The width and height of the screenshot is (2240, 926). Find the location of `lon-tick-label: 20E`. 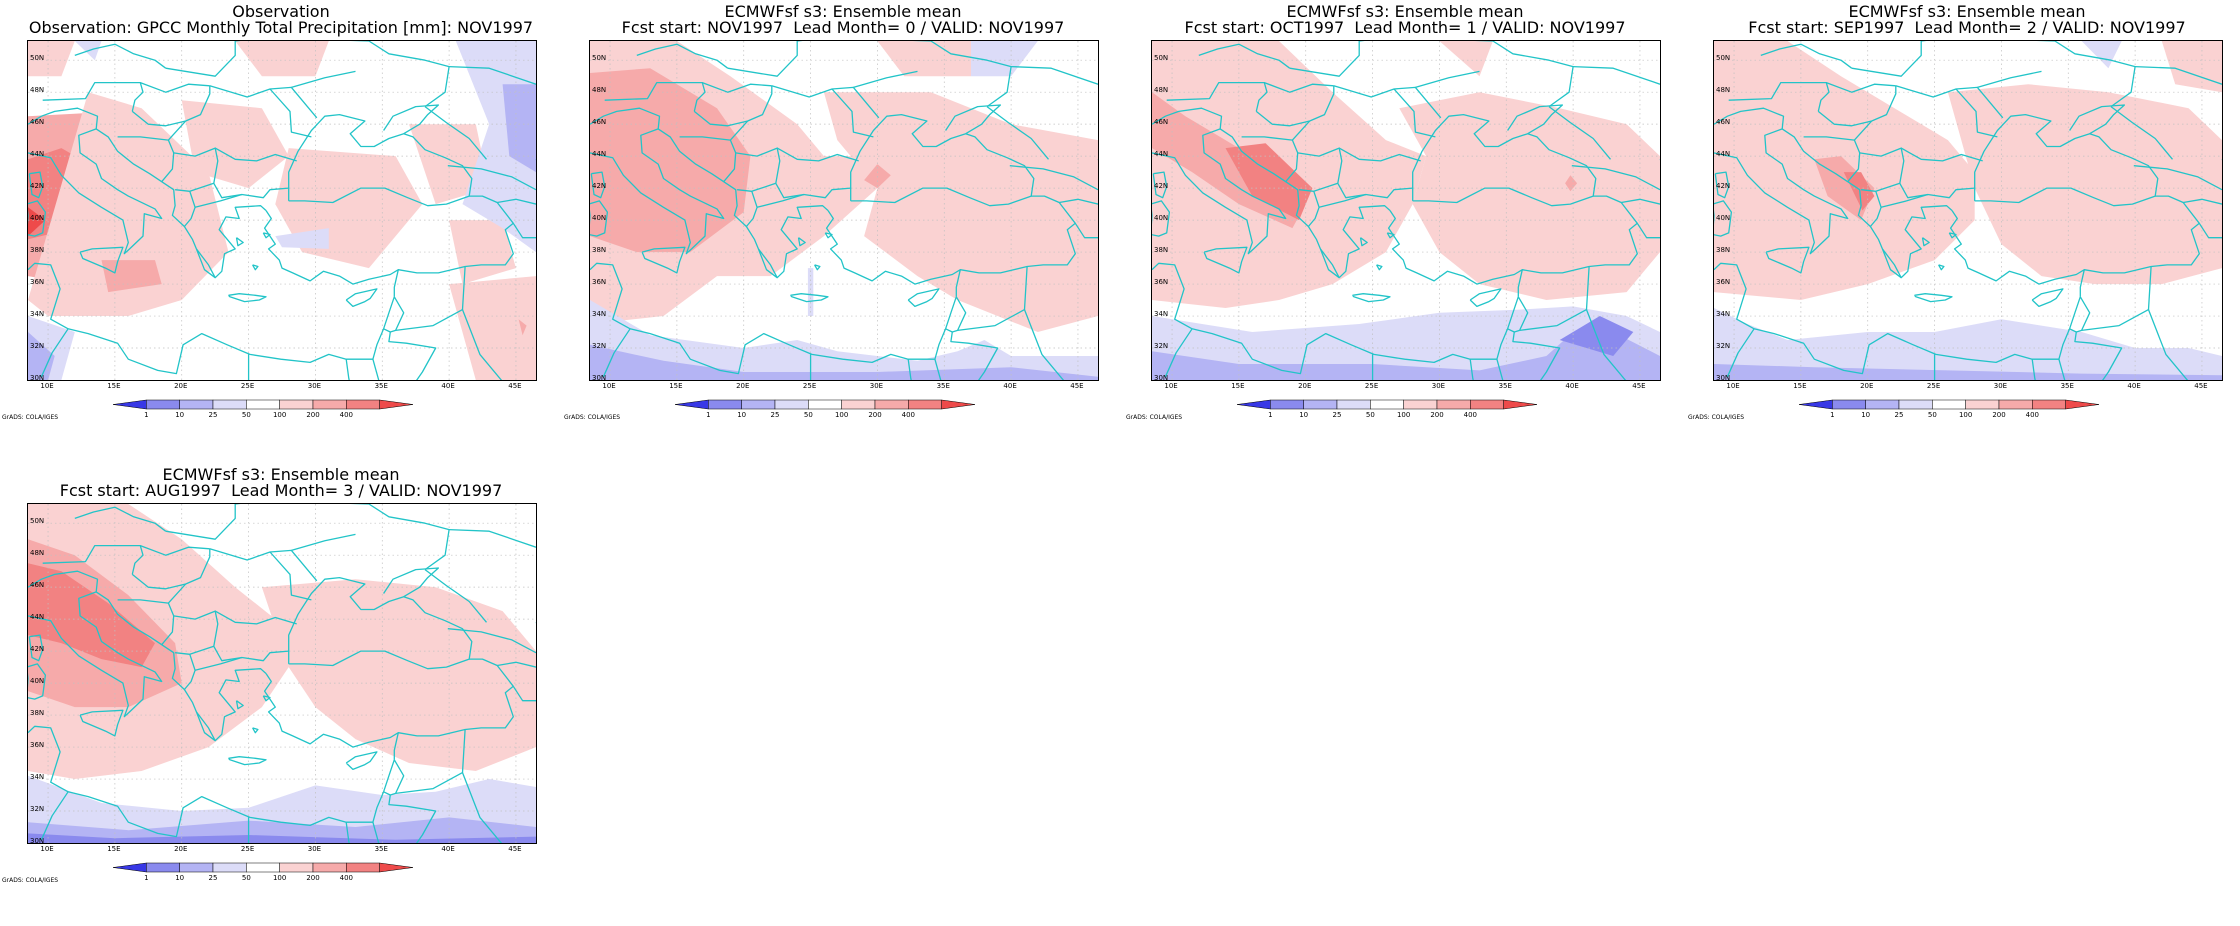

lon-tick-label: 20E is located at coordinates (181, 849).